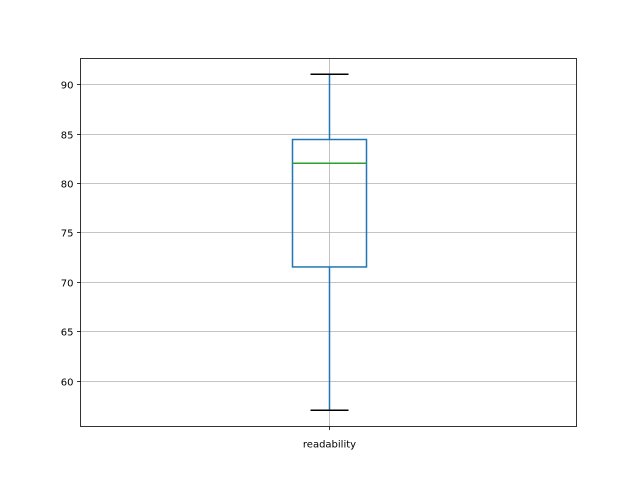 The width and height of the screenshot is (640, 484). I want to click on y-tick-label: 60, so click(67, 383).